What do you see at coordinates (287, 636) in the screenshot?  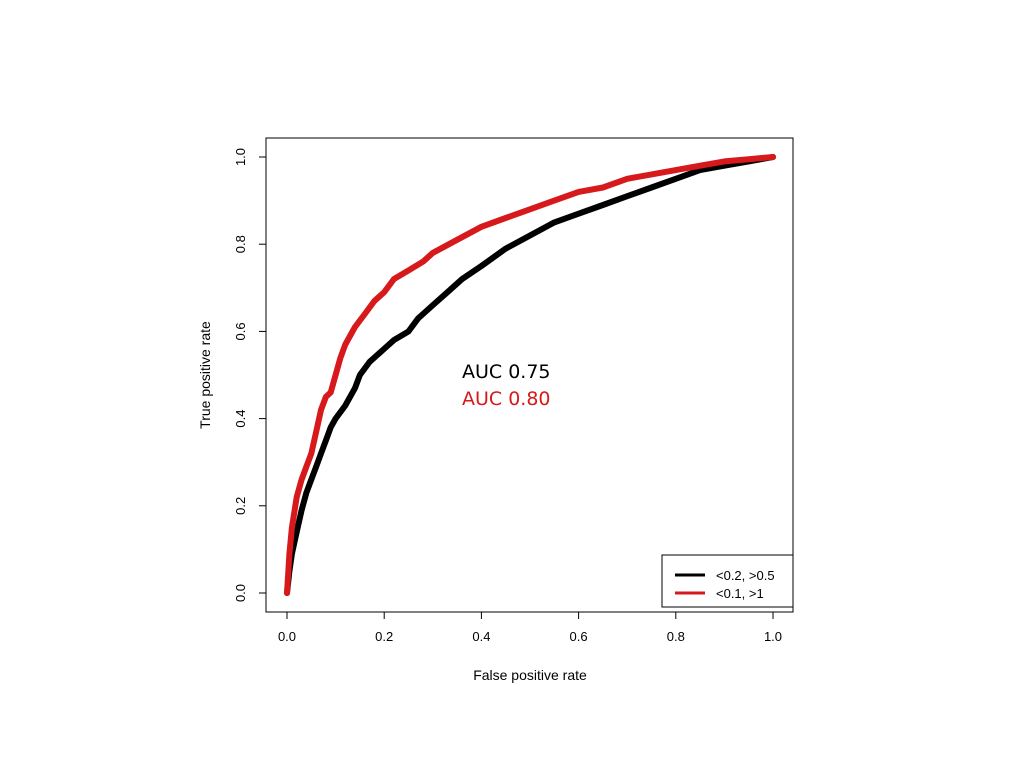 I see `x-tick-label: 0.0` at bounding box center [287, 636].